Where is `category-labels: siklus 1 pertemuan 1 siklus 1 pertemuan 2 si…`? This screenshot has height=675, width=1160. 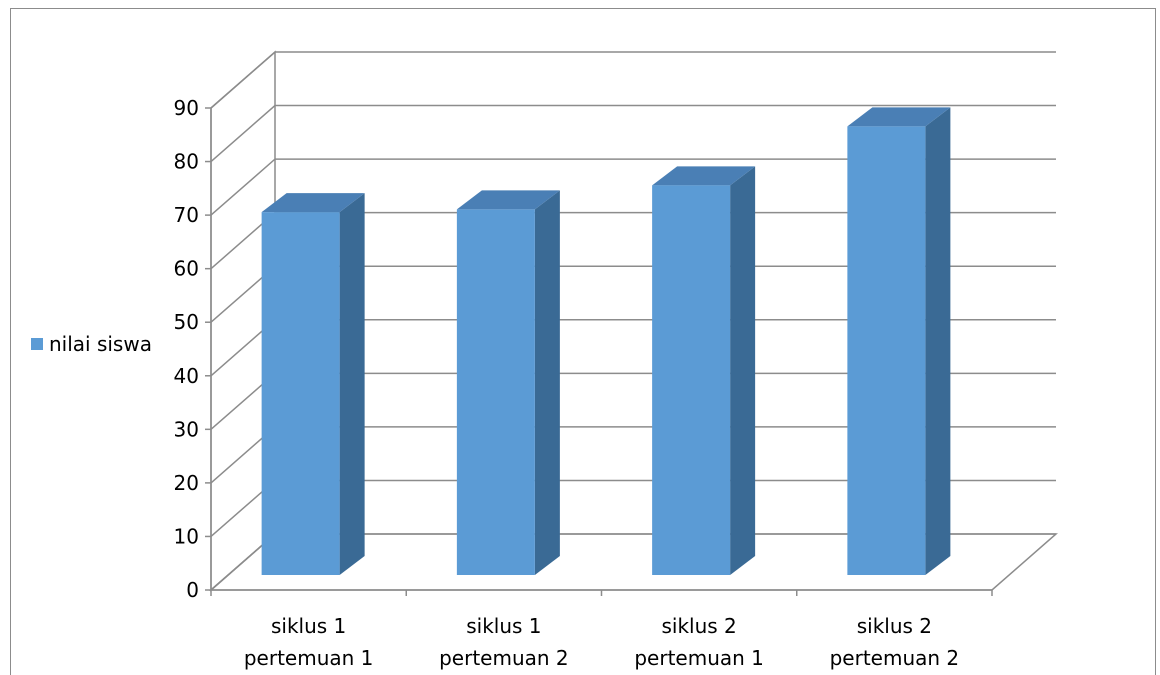
category-labels: siklus 1 pertemuan 1 siklus 1 pertemuan 2 si… is located at coordinates (601, 642).